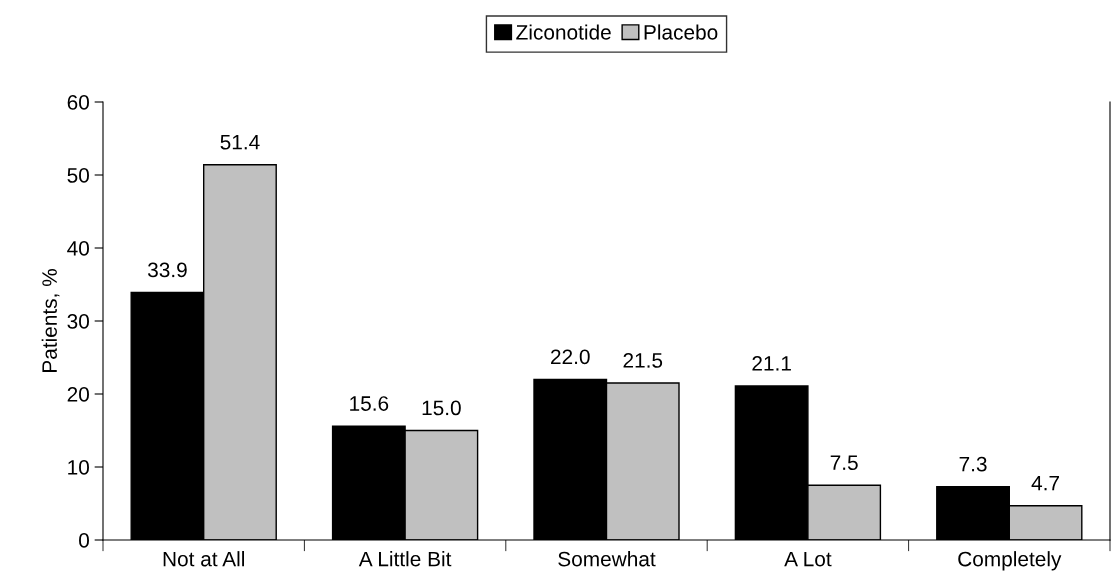  Describe the element at coordinates (1010, 561) in the screenshot. I see `x-tick-label: Completely` at that location.